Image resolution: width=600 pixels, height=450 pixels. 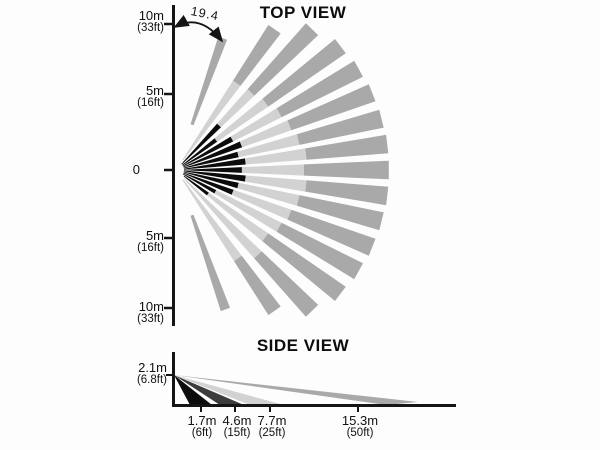 I want to click on distance-label-7-7m: 7.7m (25ft), so click(x=272, y=427).